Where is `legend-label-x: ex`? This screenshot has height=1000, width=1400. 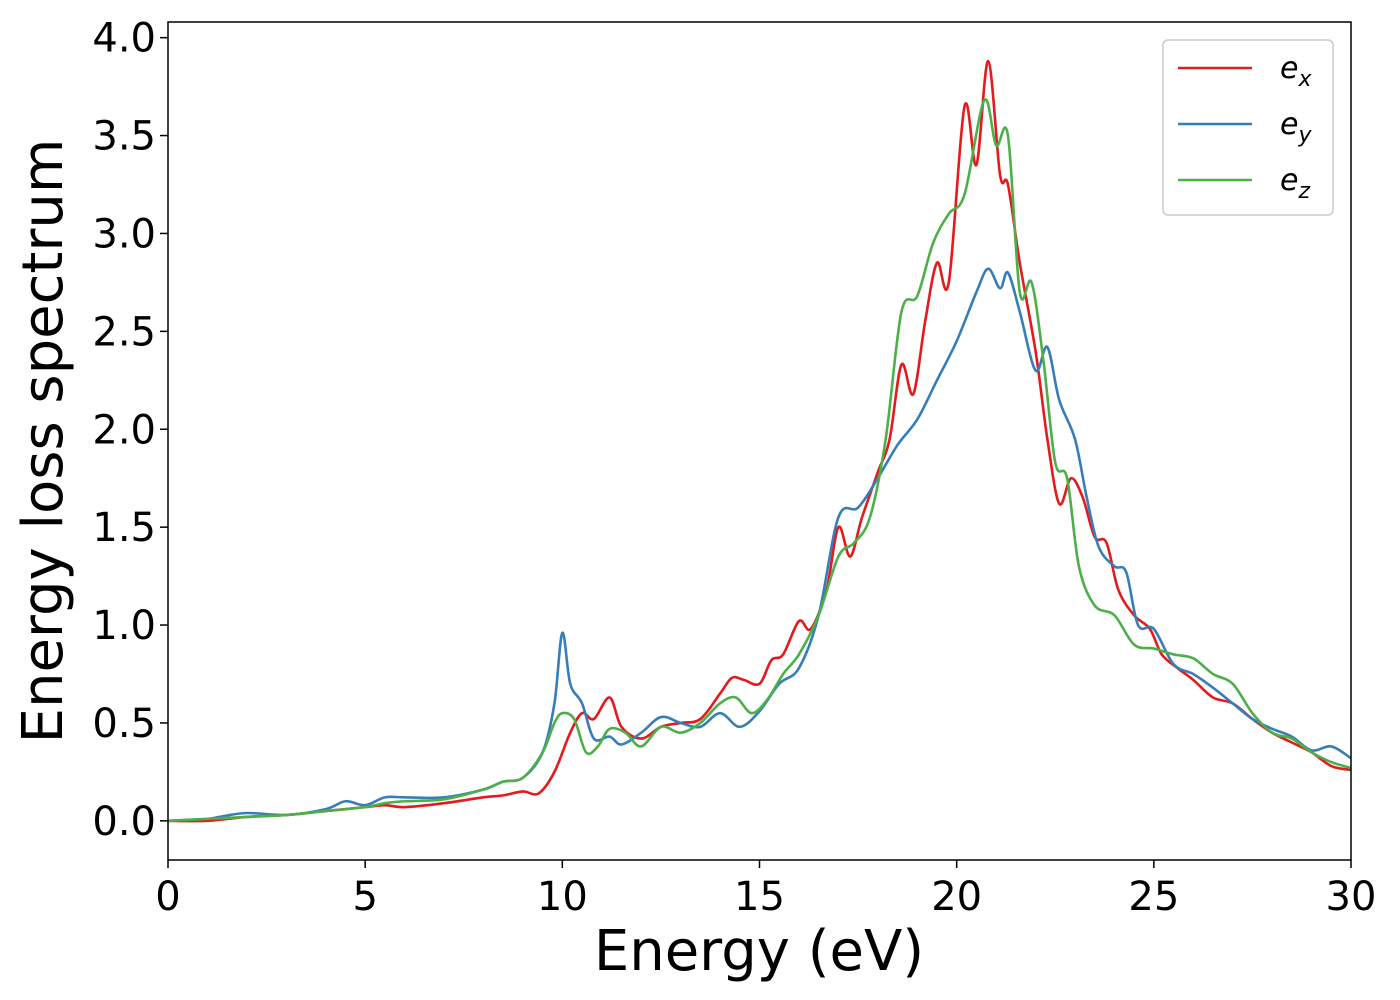 legend-label-x: ex is located at coordinates (1296, 71).